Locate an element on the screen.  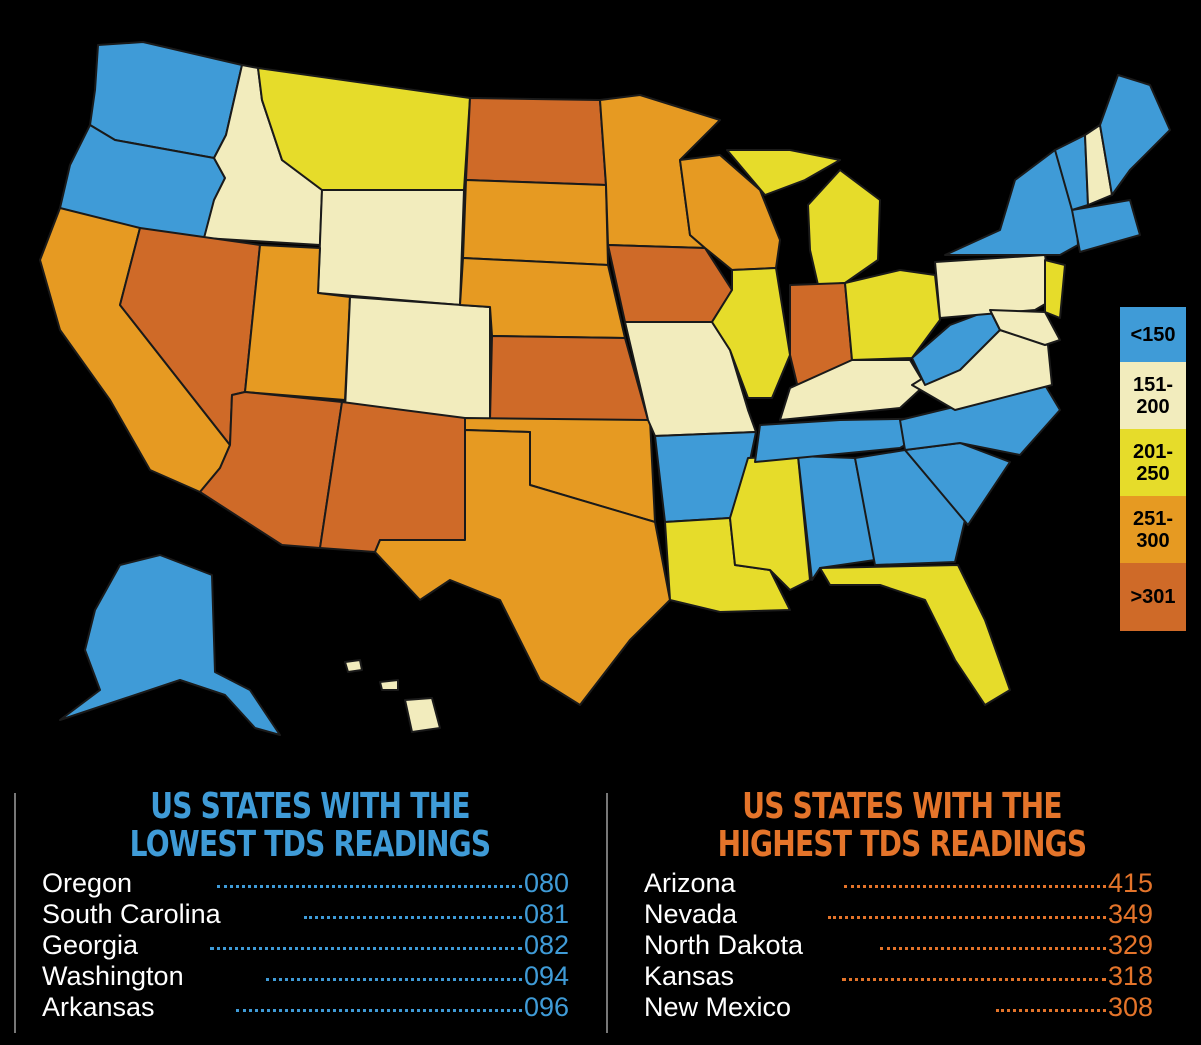
tds-value: 081 is located at coordinates (547, 914).